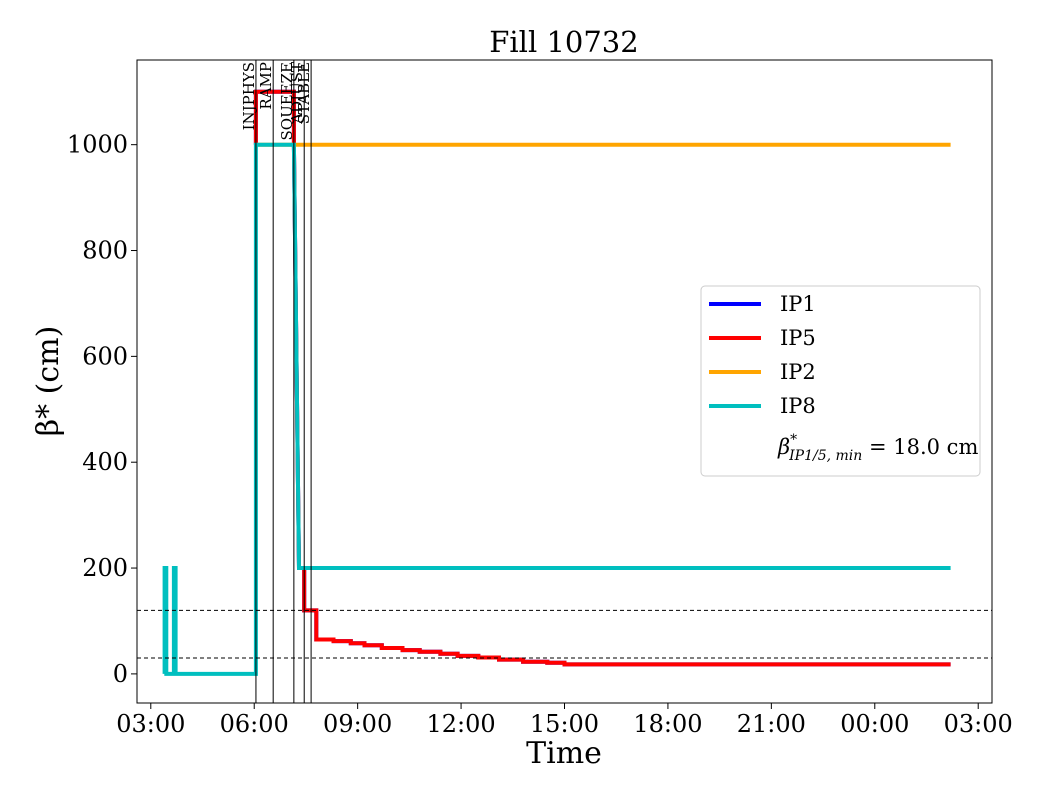 Image resolution: width=1040 pixels, height=800 pixels. What do you see at coordinates (460, 724) in the screenshot?
I see `x-tick-label: 12:00` at bounding box center [460, 724].